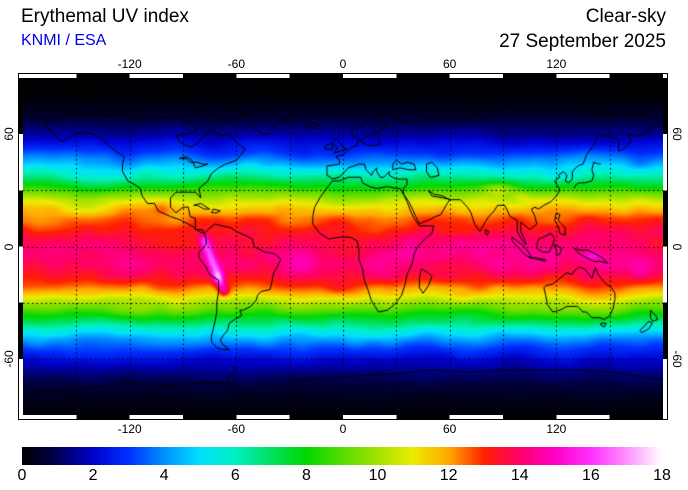 The width and height of the screenshot is (688, 490). What do you see at coordinates (343, 76) in the screenshot?
I see `zebra-border-top` at bounding box center [343, 76].